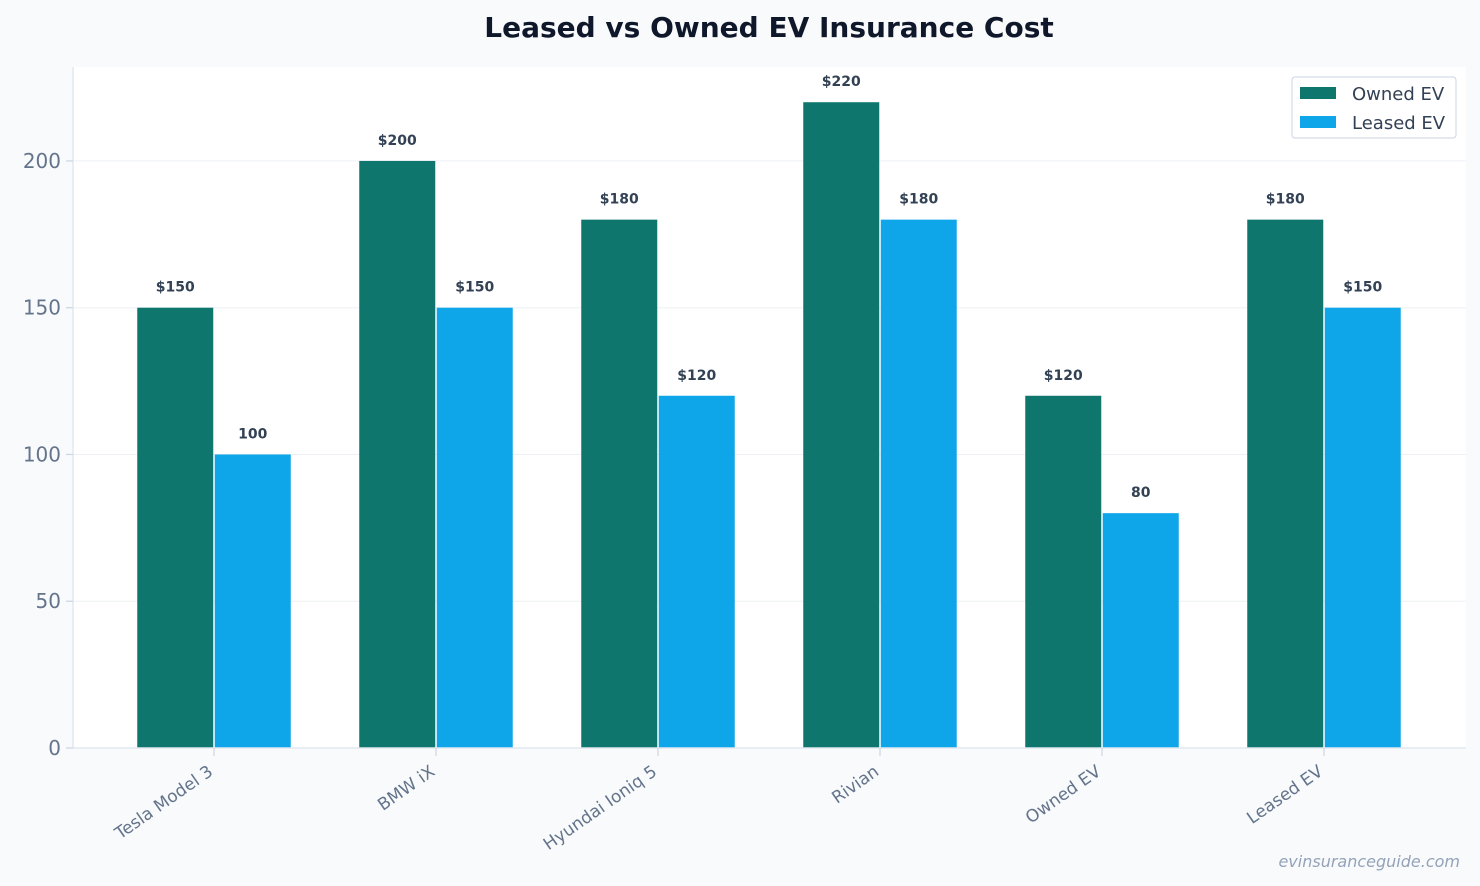  Describe the element at coordinates (1141, 493) in the screenshot. I see `data-label-leased: 80` at that location.